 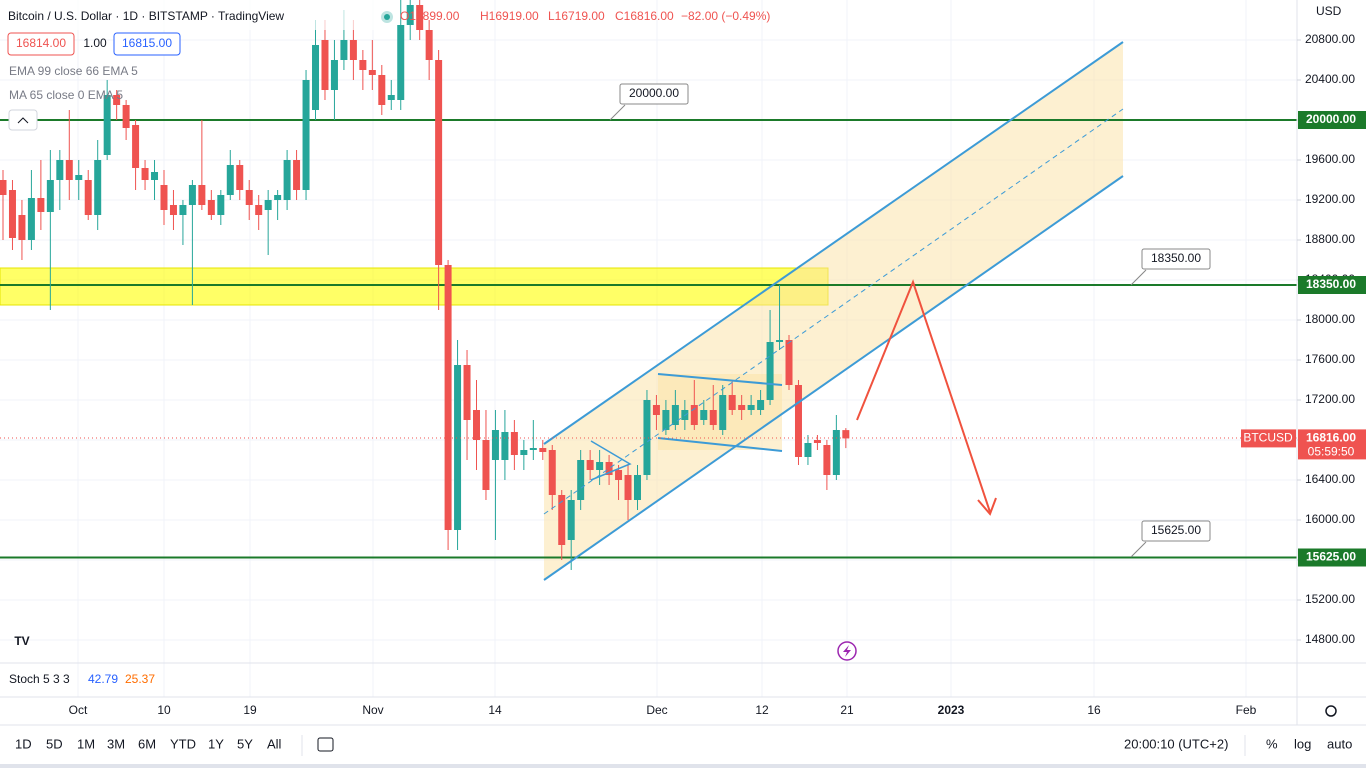 What do you see at coordinates (325, 744) in the screenshot?
I see `date-range-icon` at bounding box center [325, 744].